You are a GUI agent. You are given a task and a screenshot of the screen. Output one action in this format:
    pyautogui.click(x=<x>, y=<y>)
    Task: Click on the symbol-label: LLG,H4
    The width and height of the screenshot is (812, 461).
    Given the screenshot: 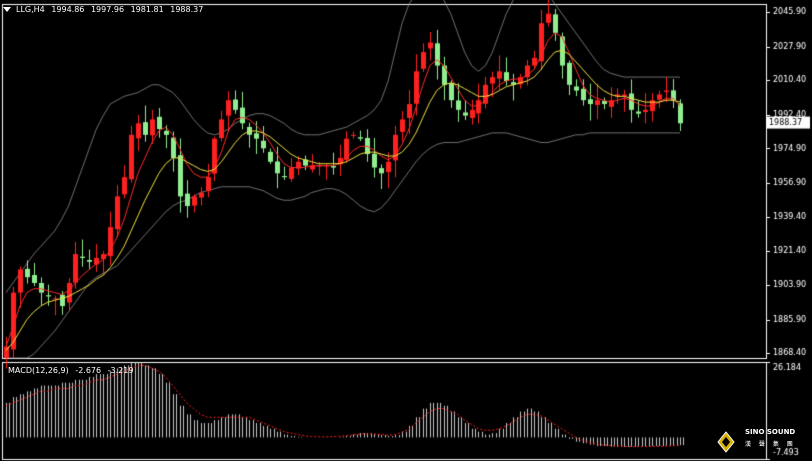 What is the action you would take?
    pyautogui.click(x=30, y=9)
    